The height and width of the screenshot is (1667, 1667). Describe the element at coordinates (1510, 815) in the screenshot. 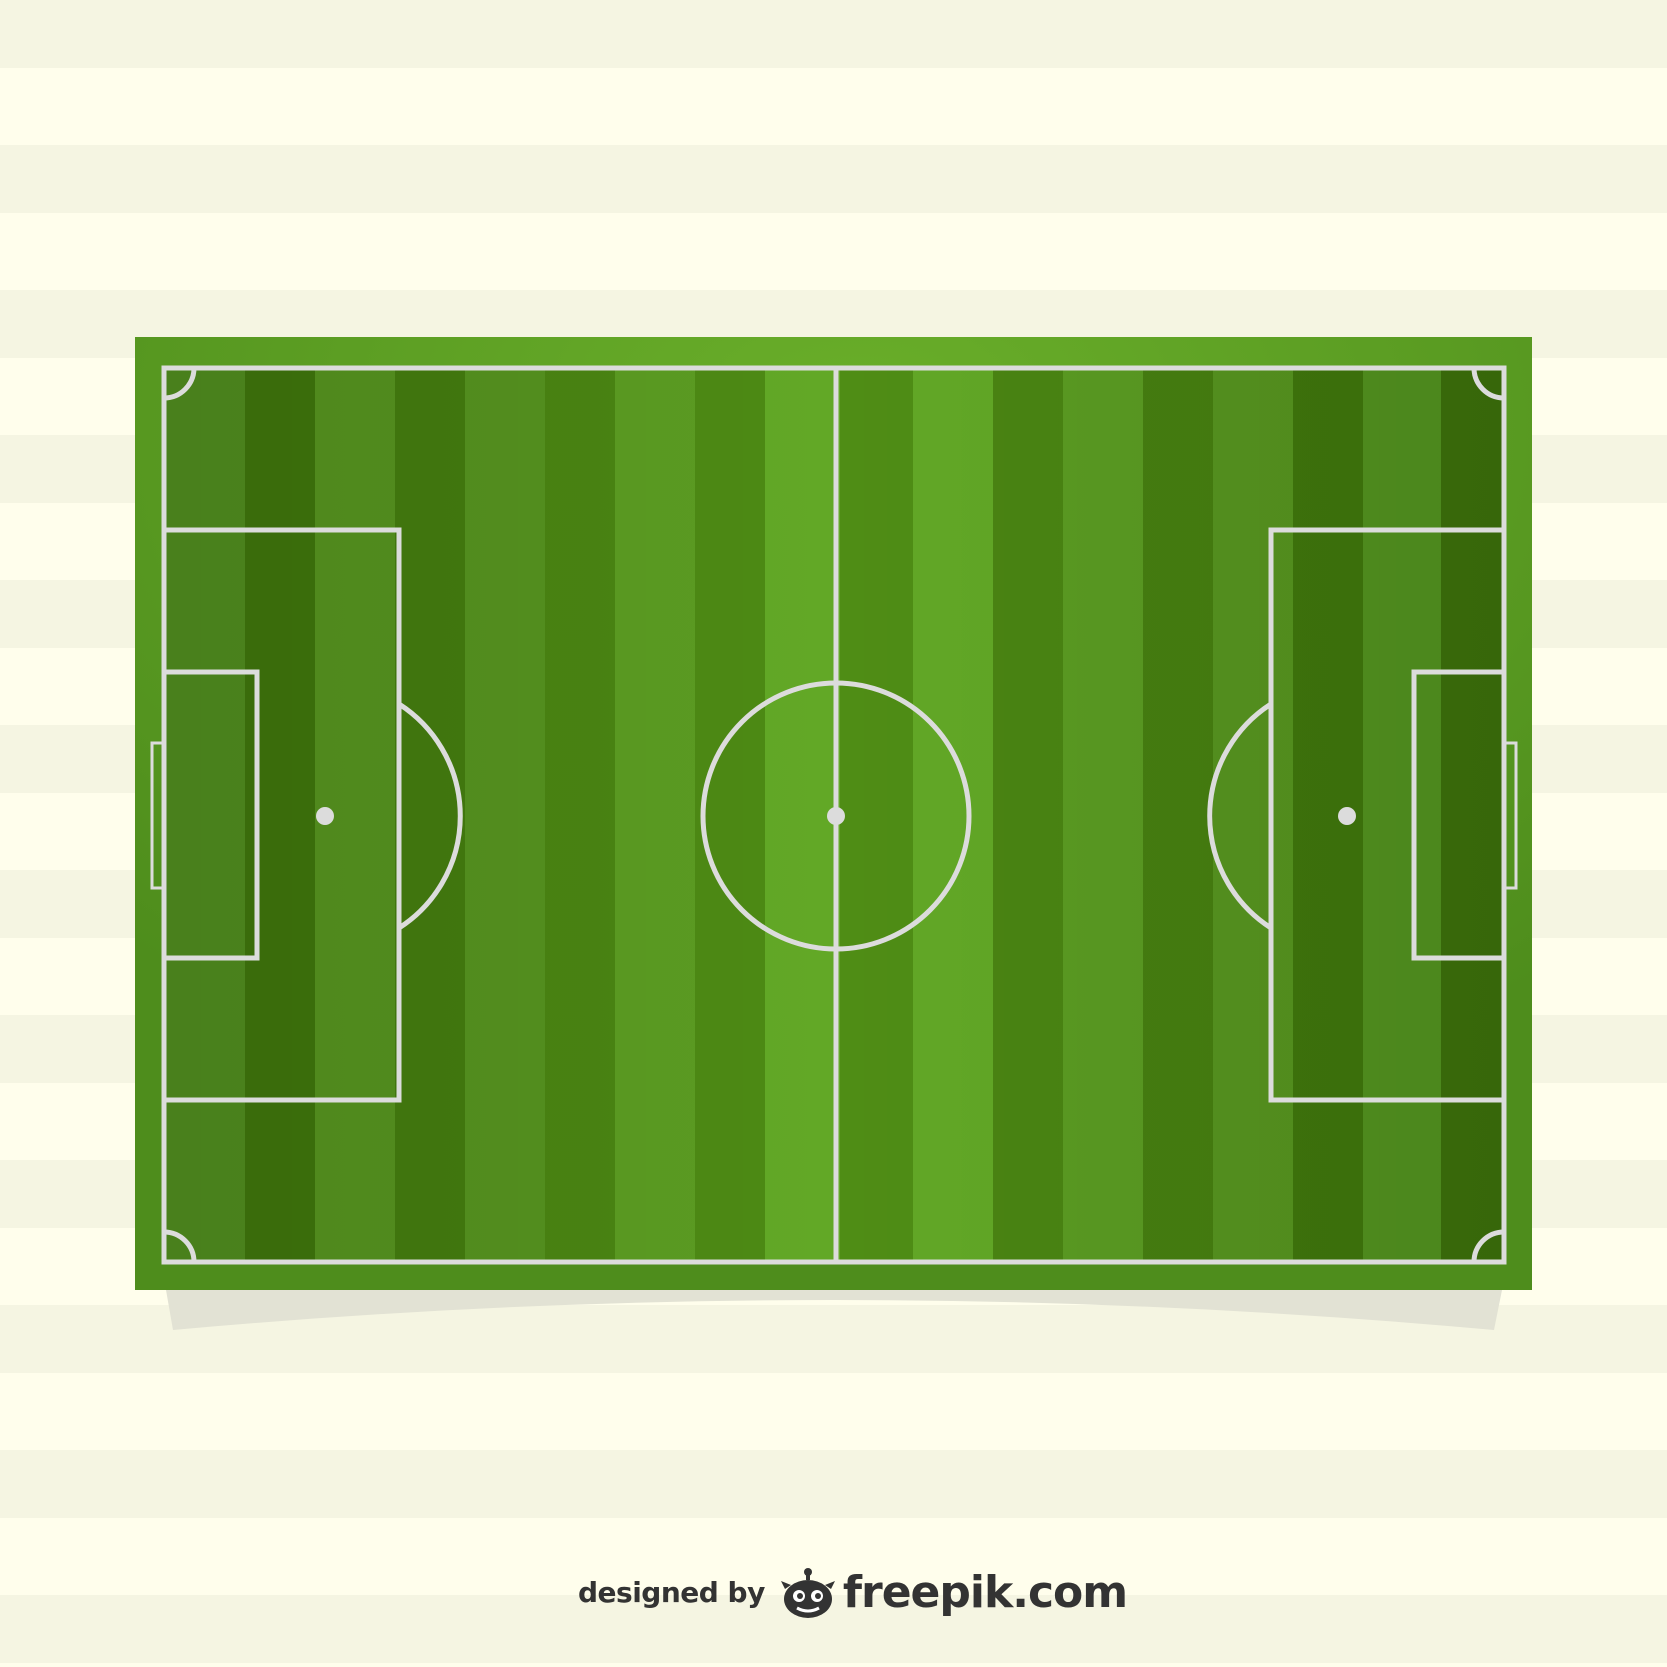

I see `right-goal` at that location.